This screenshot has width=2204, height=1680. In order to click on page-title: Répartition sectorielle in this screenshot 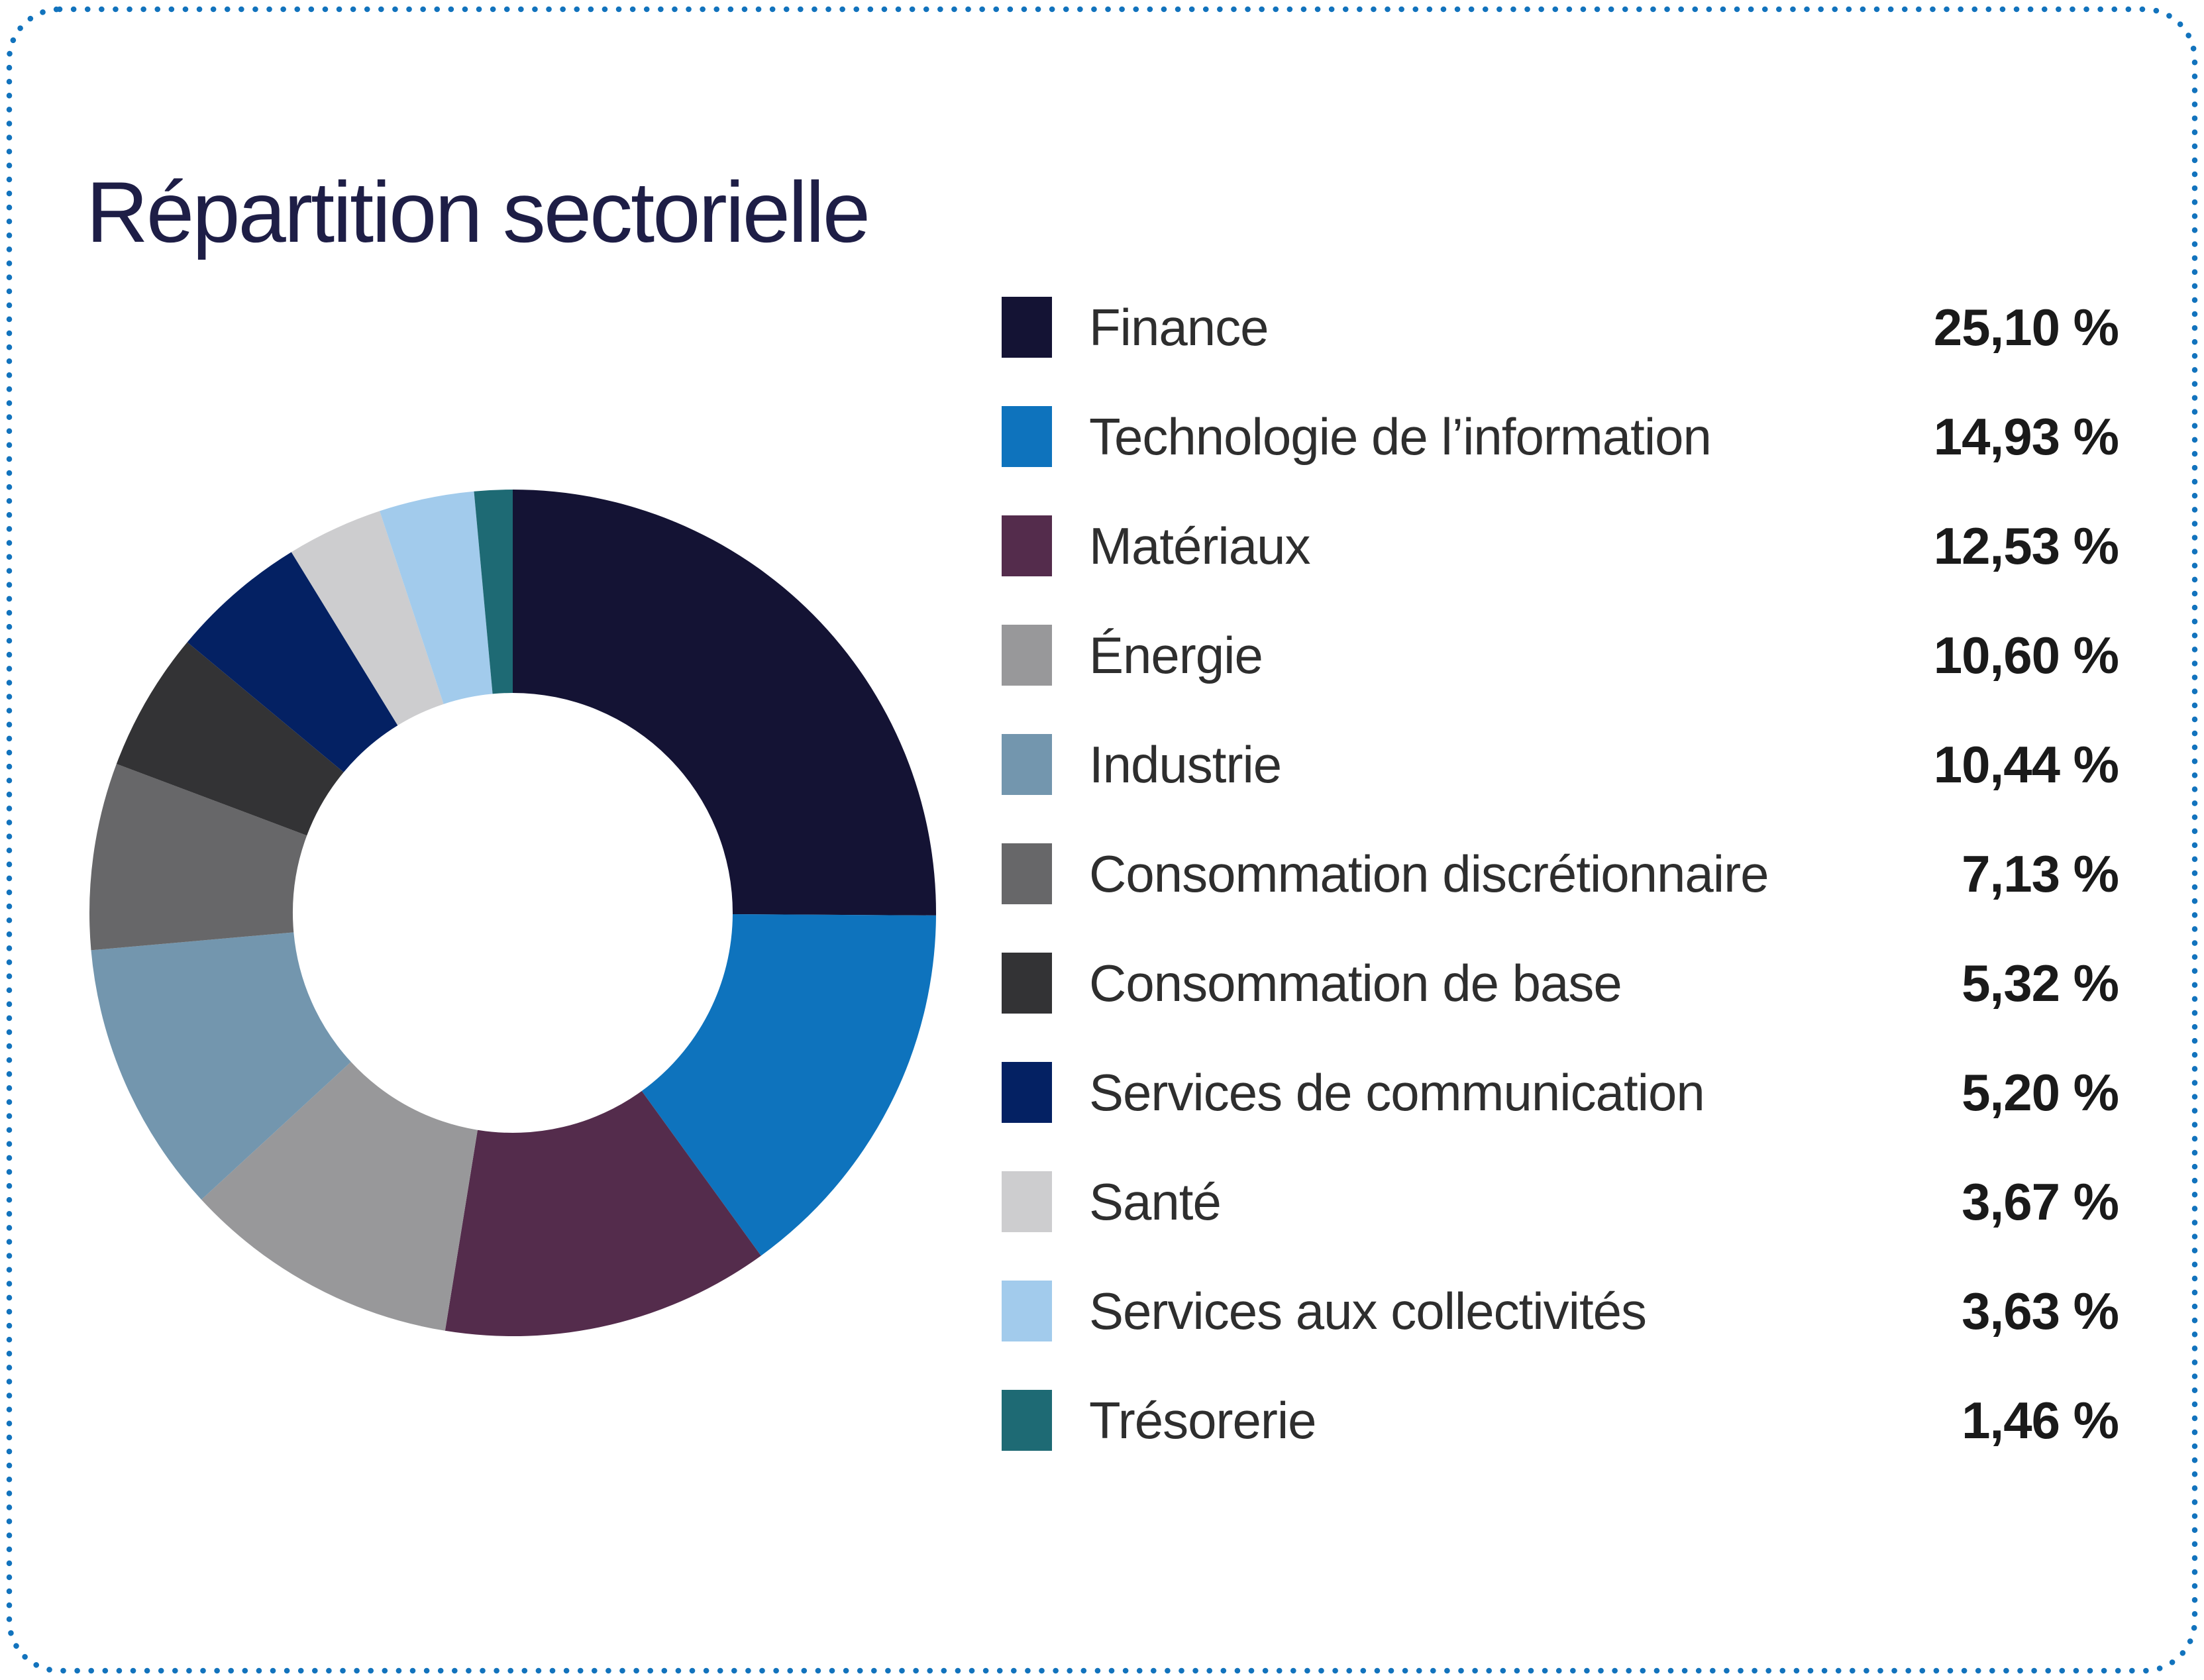, I will do `click(478, 212)`.